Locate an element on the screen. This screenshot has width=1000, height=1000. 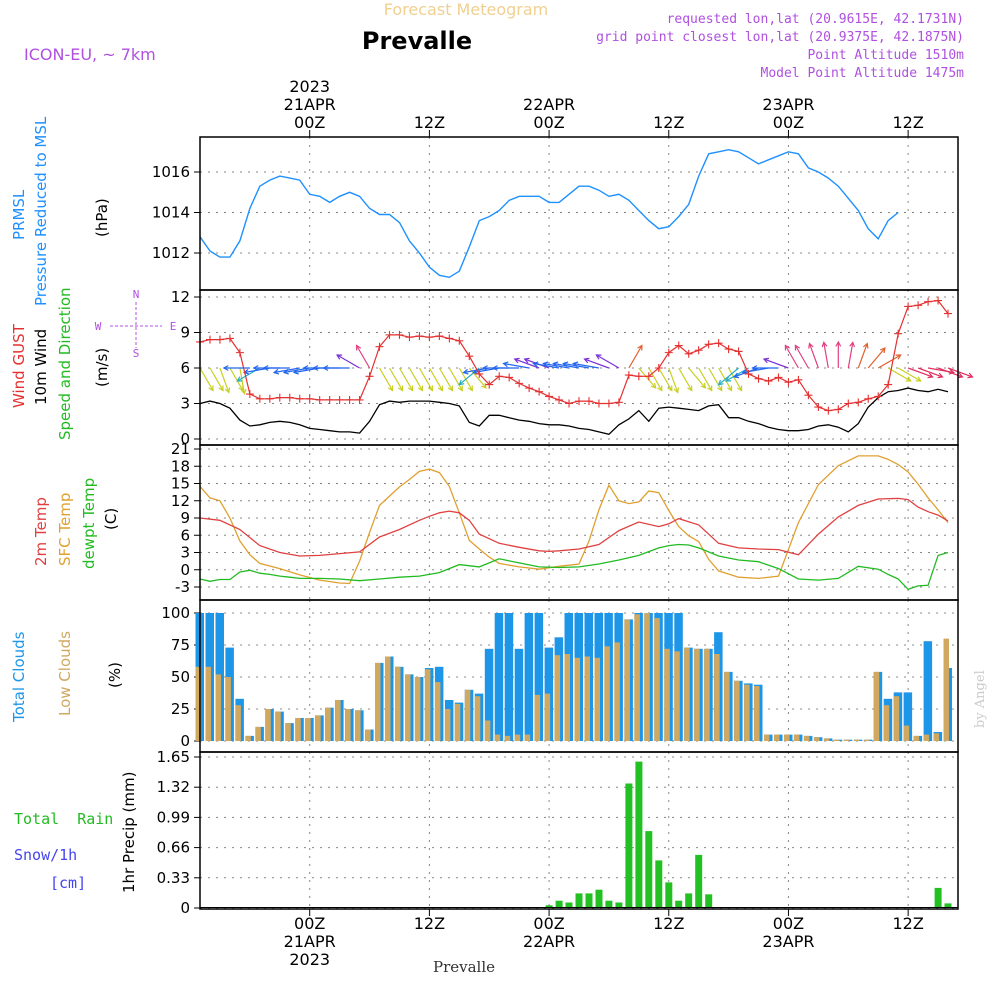
precip-axis-label: 1hr Precip (mm) is located at coordinates (129, 832).